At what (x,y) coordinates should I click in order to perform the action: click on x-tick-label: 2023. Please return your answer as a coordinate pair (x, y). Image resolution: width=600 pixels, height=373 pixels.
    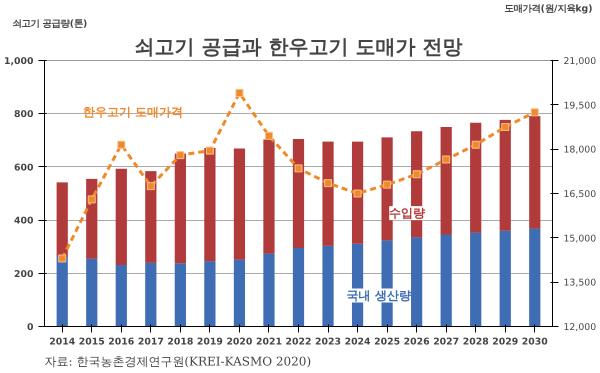
    Looking at the image, I should click on (328, 342).